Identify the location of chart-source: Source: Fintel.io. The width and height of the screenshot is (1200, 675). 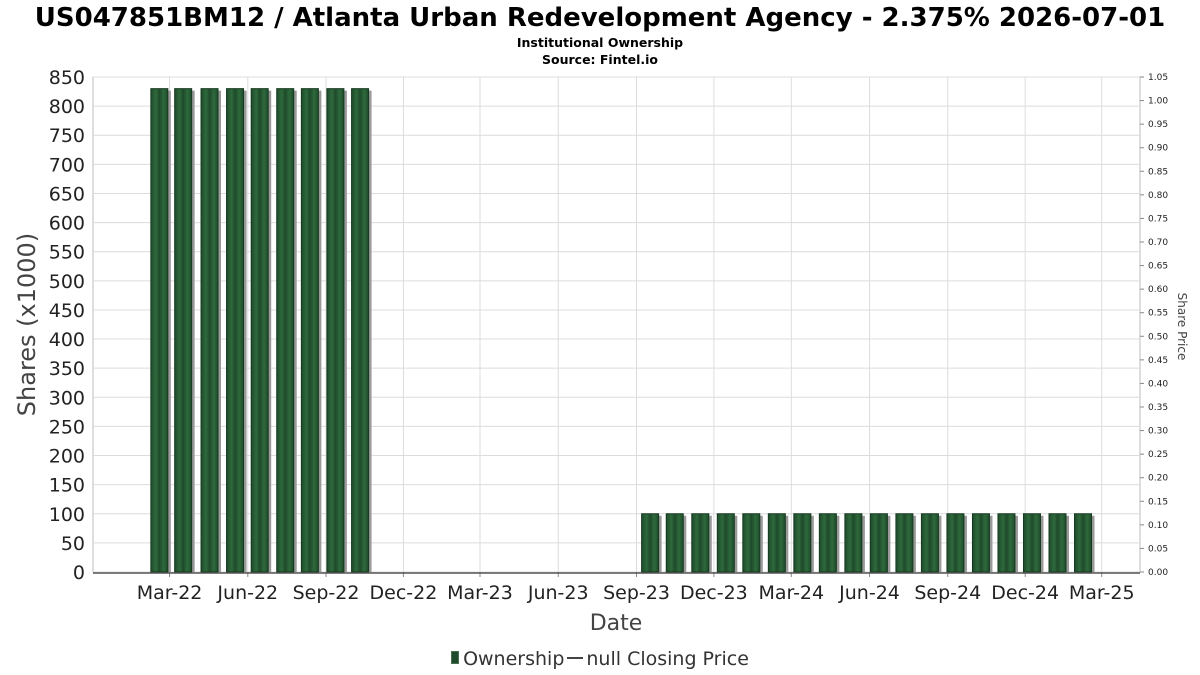
(600, 59).